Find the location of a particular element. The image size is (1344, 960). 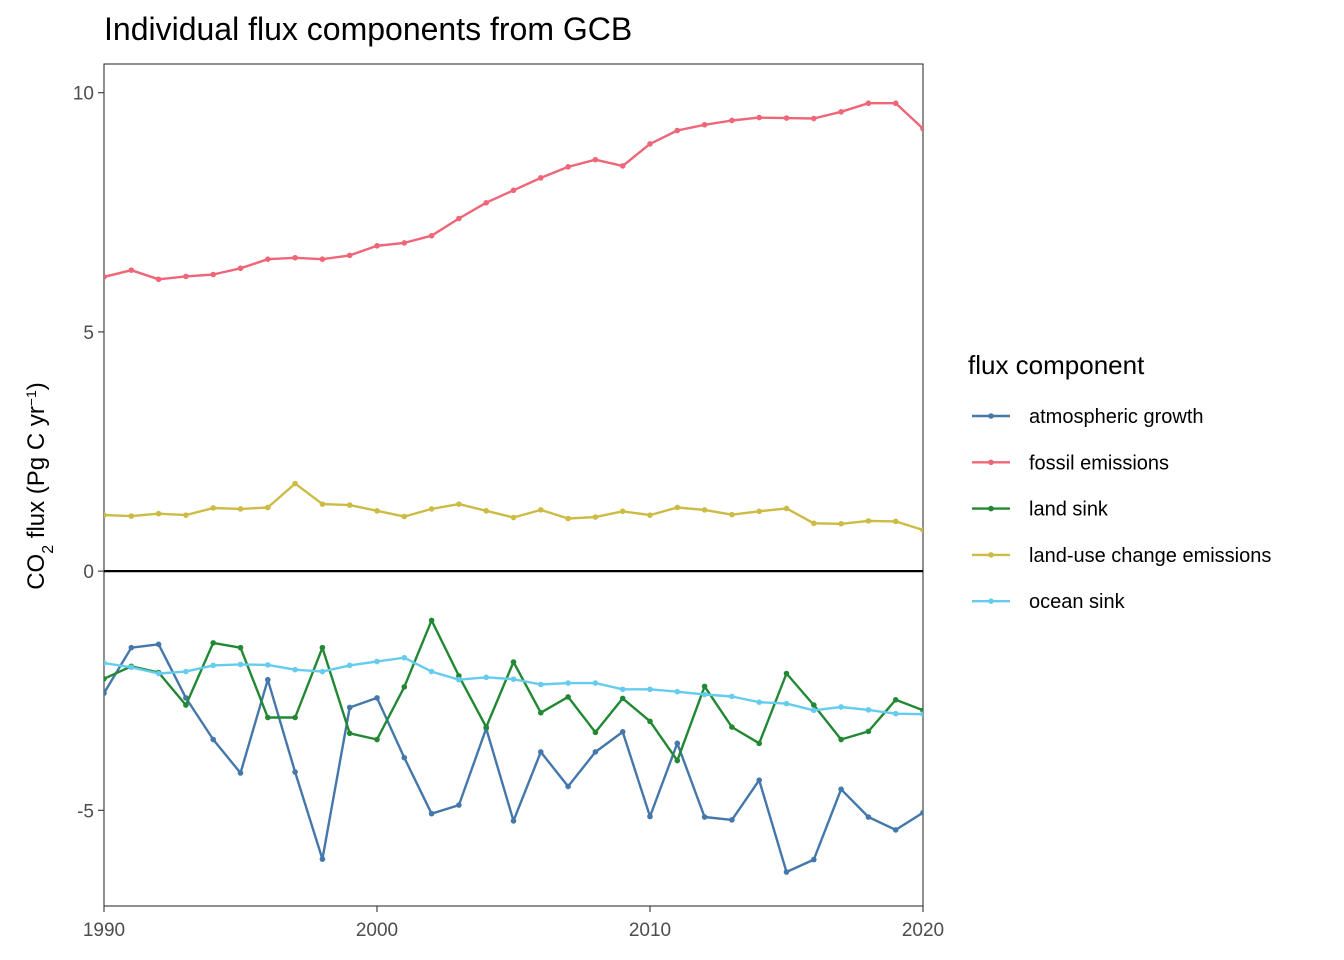

chart-title: Individual flux components from GCB is located at coordinates (368, 29).